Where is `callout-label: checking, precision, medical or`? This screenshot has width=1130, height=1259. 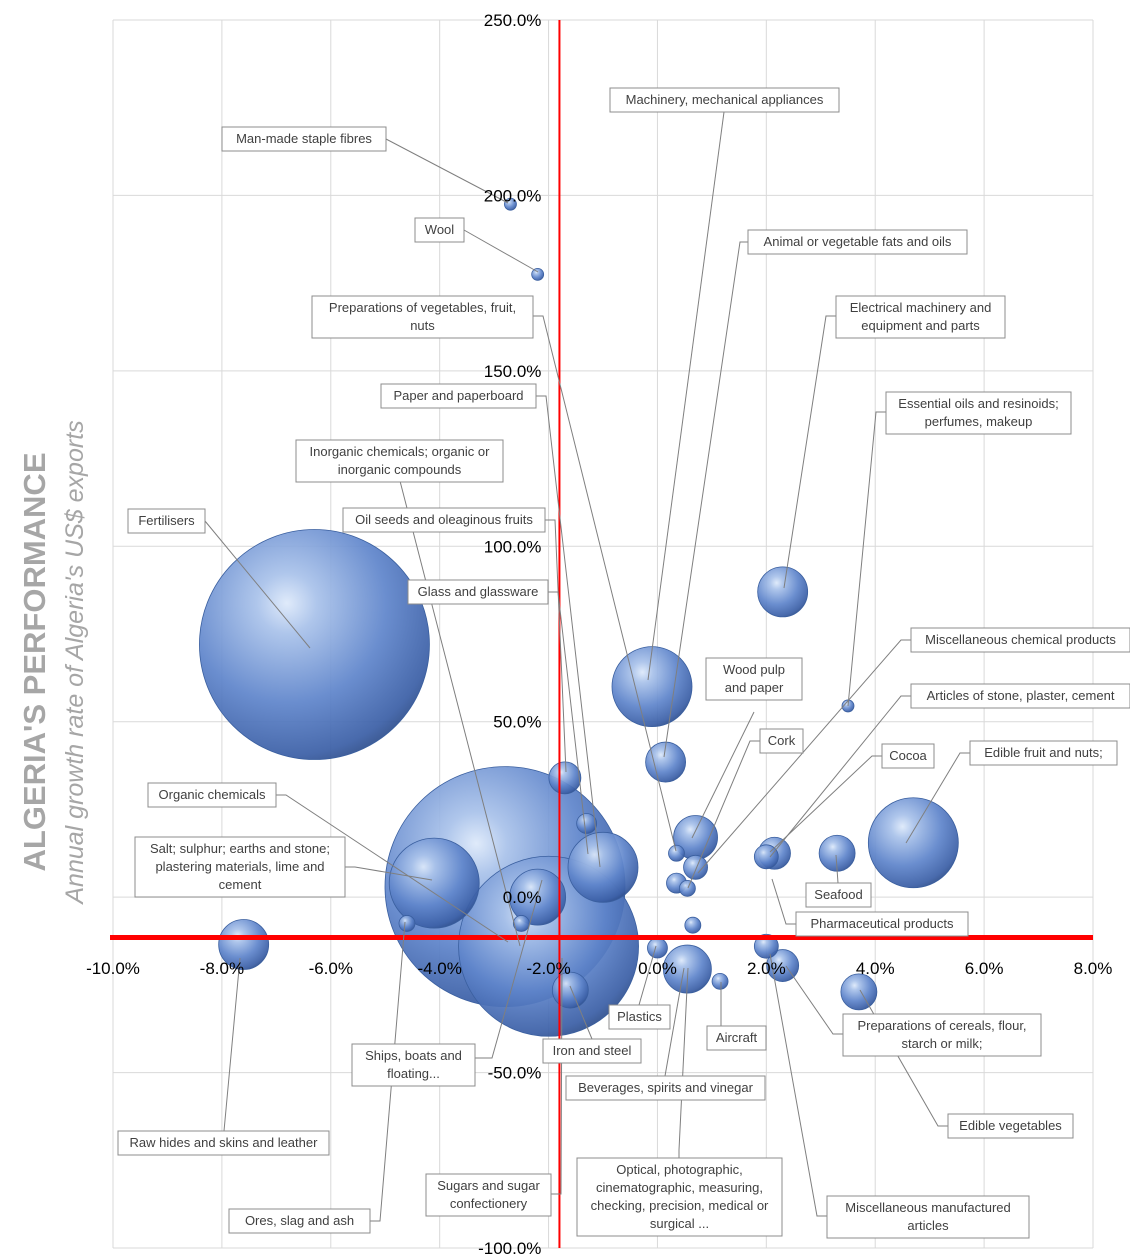 callout-label: checking, precision, medical or is located at coordinates (680, 1205).